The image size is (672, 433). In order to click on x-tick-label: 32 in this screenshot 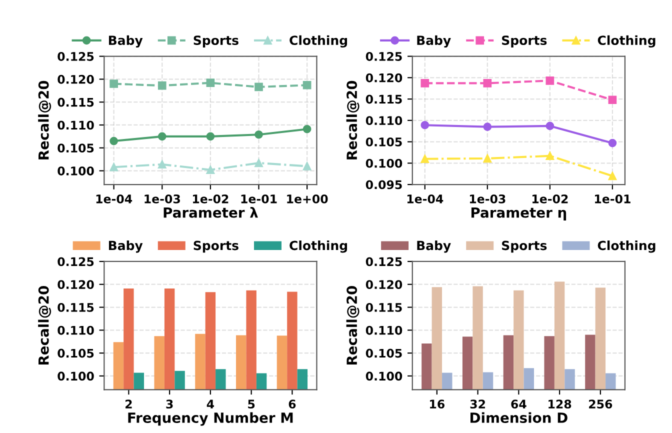, I will do `click(477, 404)`.